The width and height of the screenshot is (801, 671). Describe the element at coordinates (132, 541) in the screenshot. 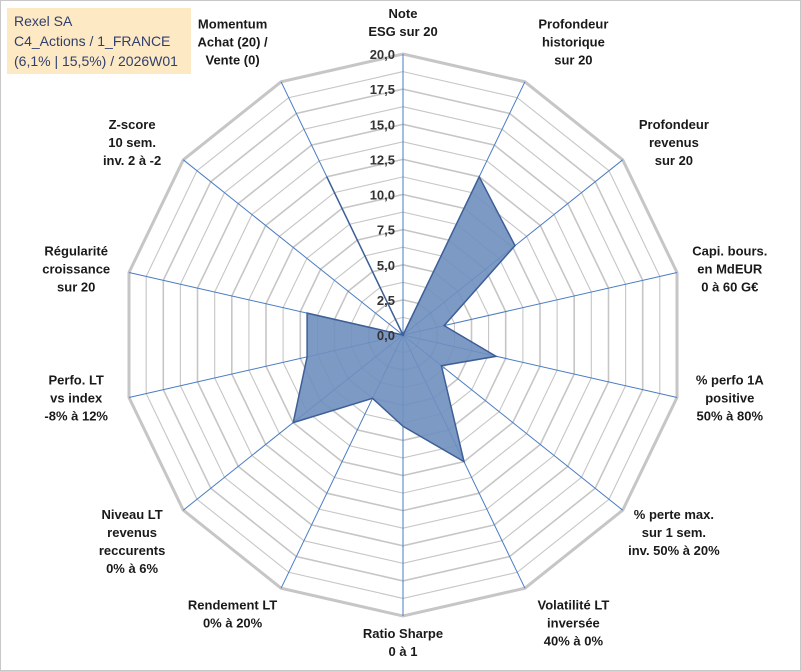

I see `axis-label: Niveau LT revenus reccurents 0% à 6%` at that location.